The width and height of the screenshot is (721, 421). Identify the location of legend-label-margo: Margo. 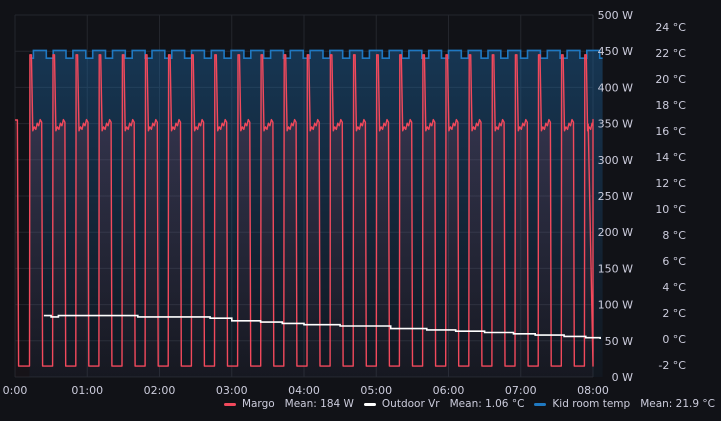
(258, 404).